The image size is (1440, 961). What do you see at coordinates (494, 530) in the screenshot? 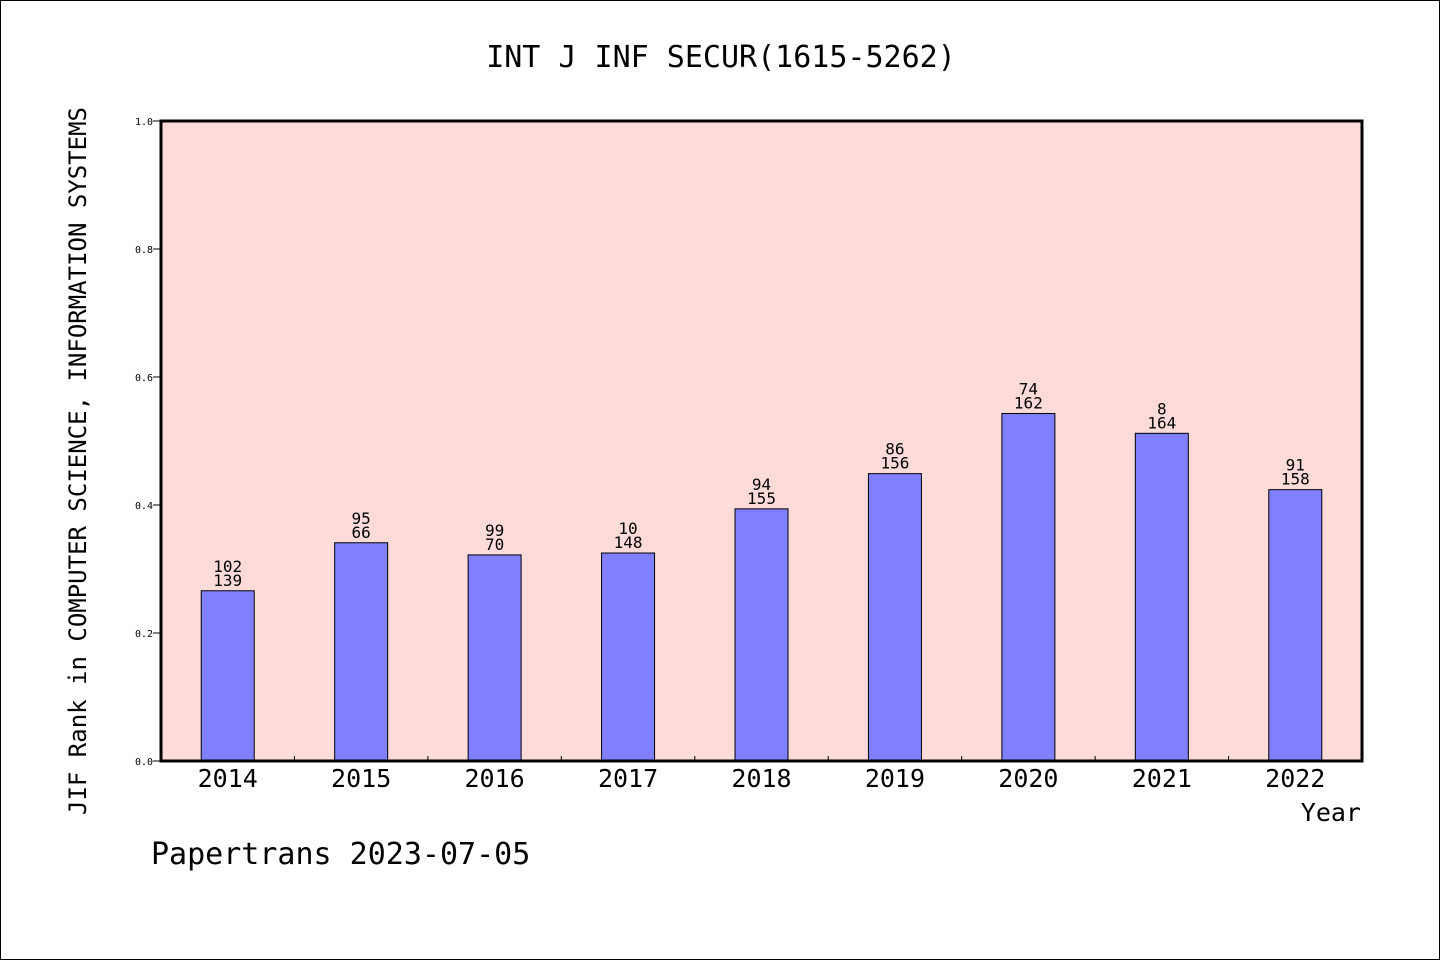
I see `bar-rank-label: 99` at bounding box center [494, 530].